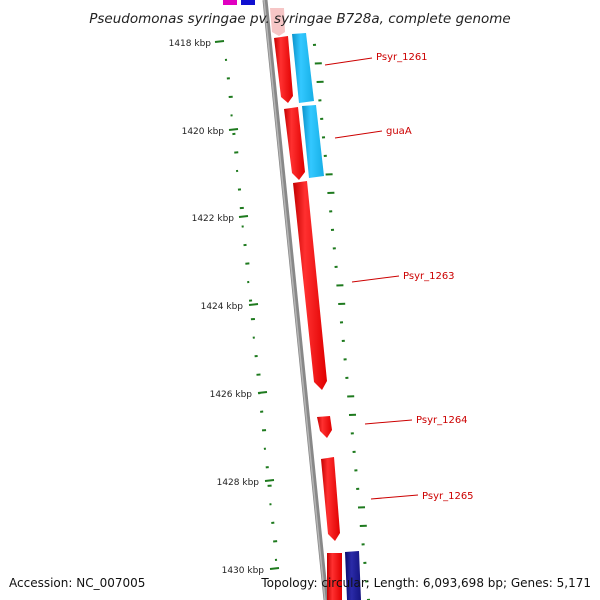  I want to click on gene-arrow-guaa, so click(294, 143).